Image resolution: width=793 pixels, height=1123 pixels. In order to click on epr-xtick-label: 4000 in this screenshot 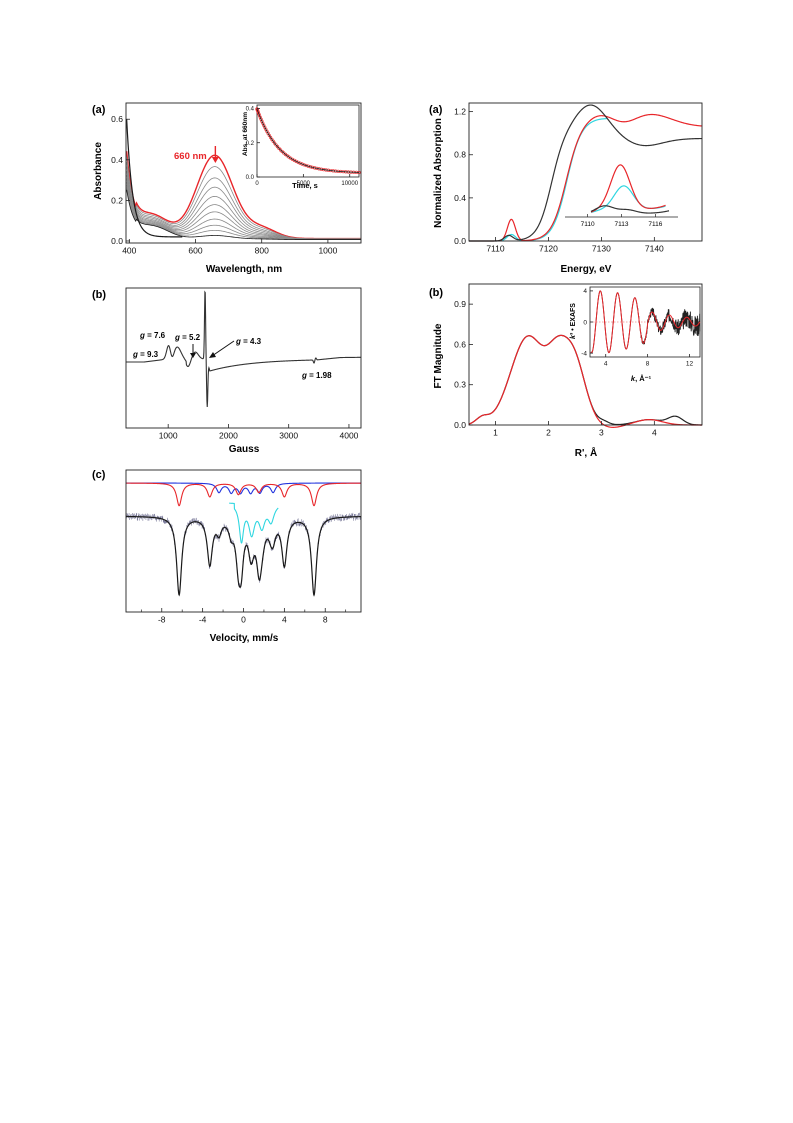, I will do `click(348, 436)`.